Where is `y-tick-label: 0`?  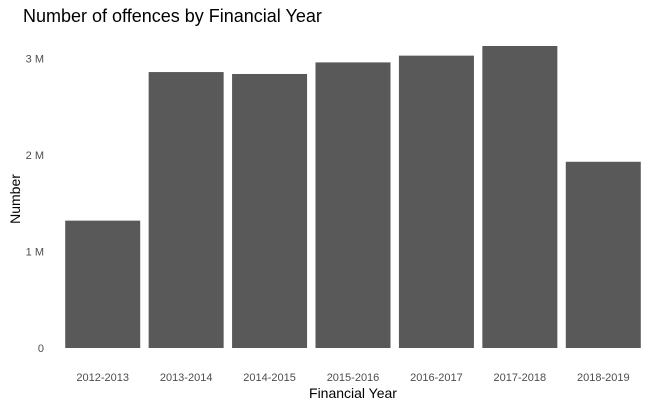 y-tick-label: 0 is located at coordinates (41, 349).